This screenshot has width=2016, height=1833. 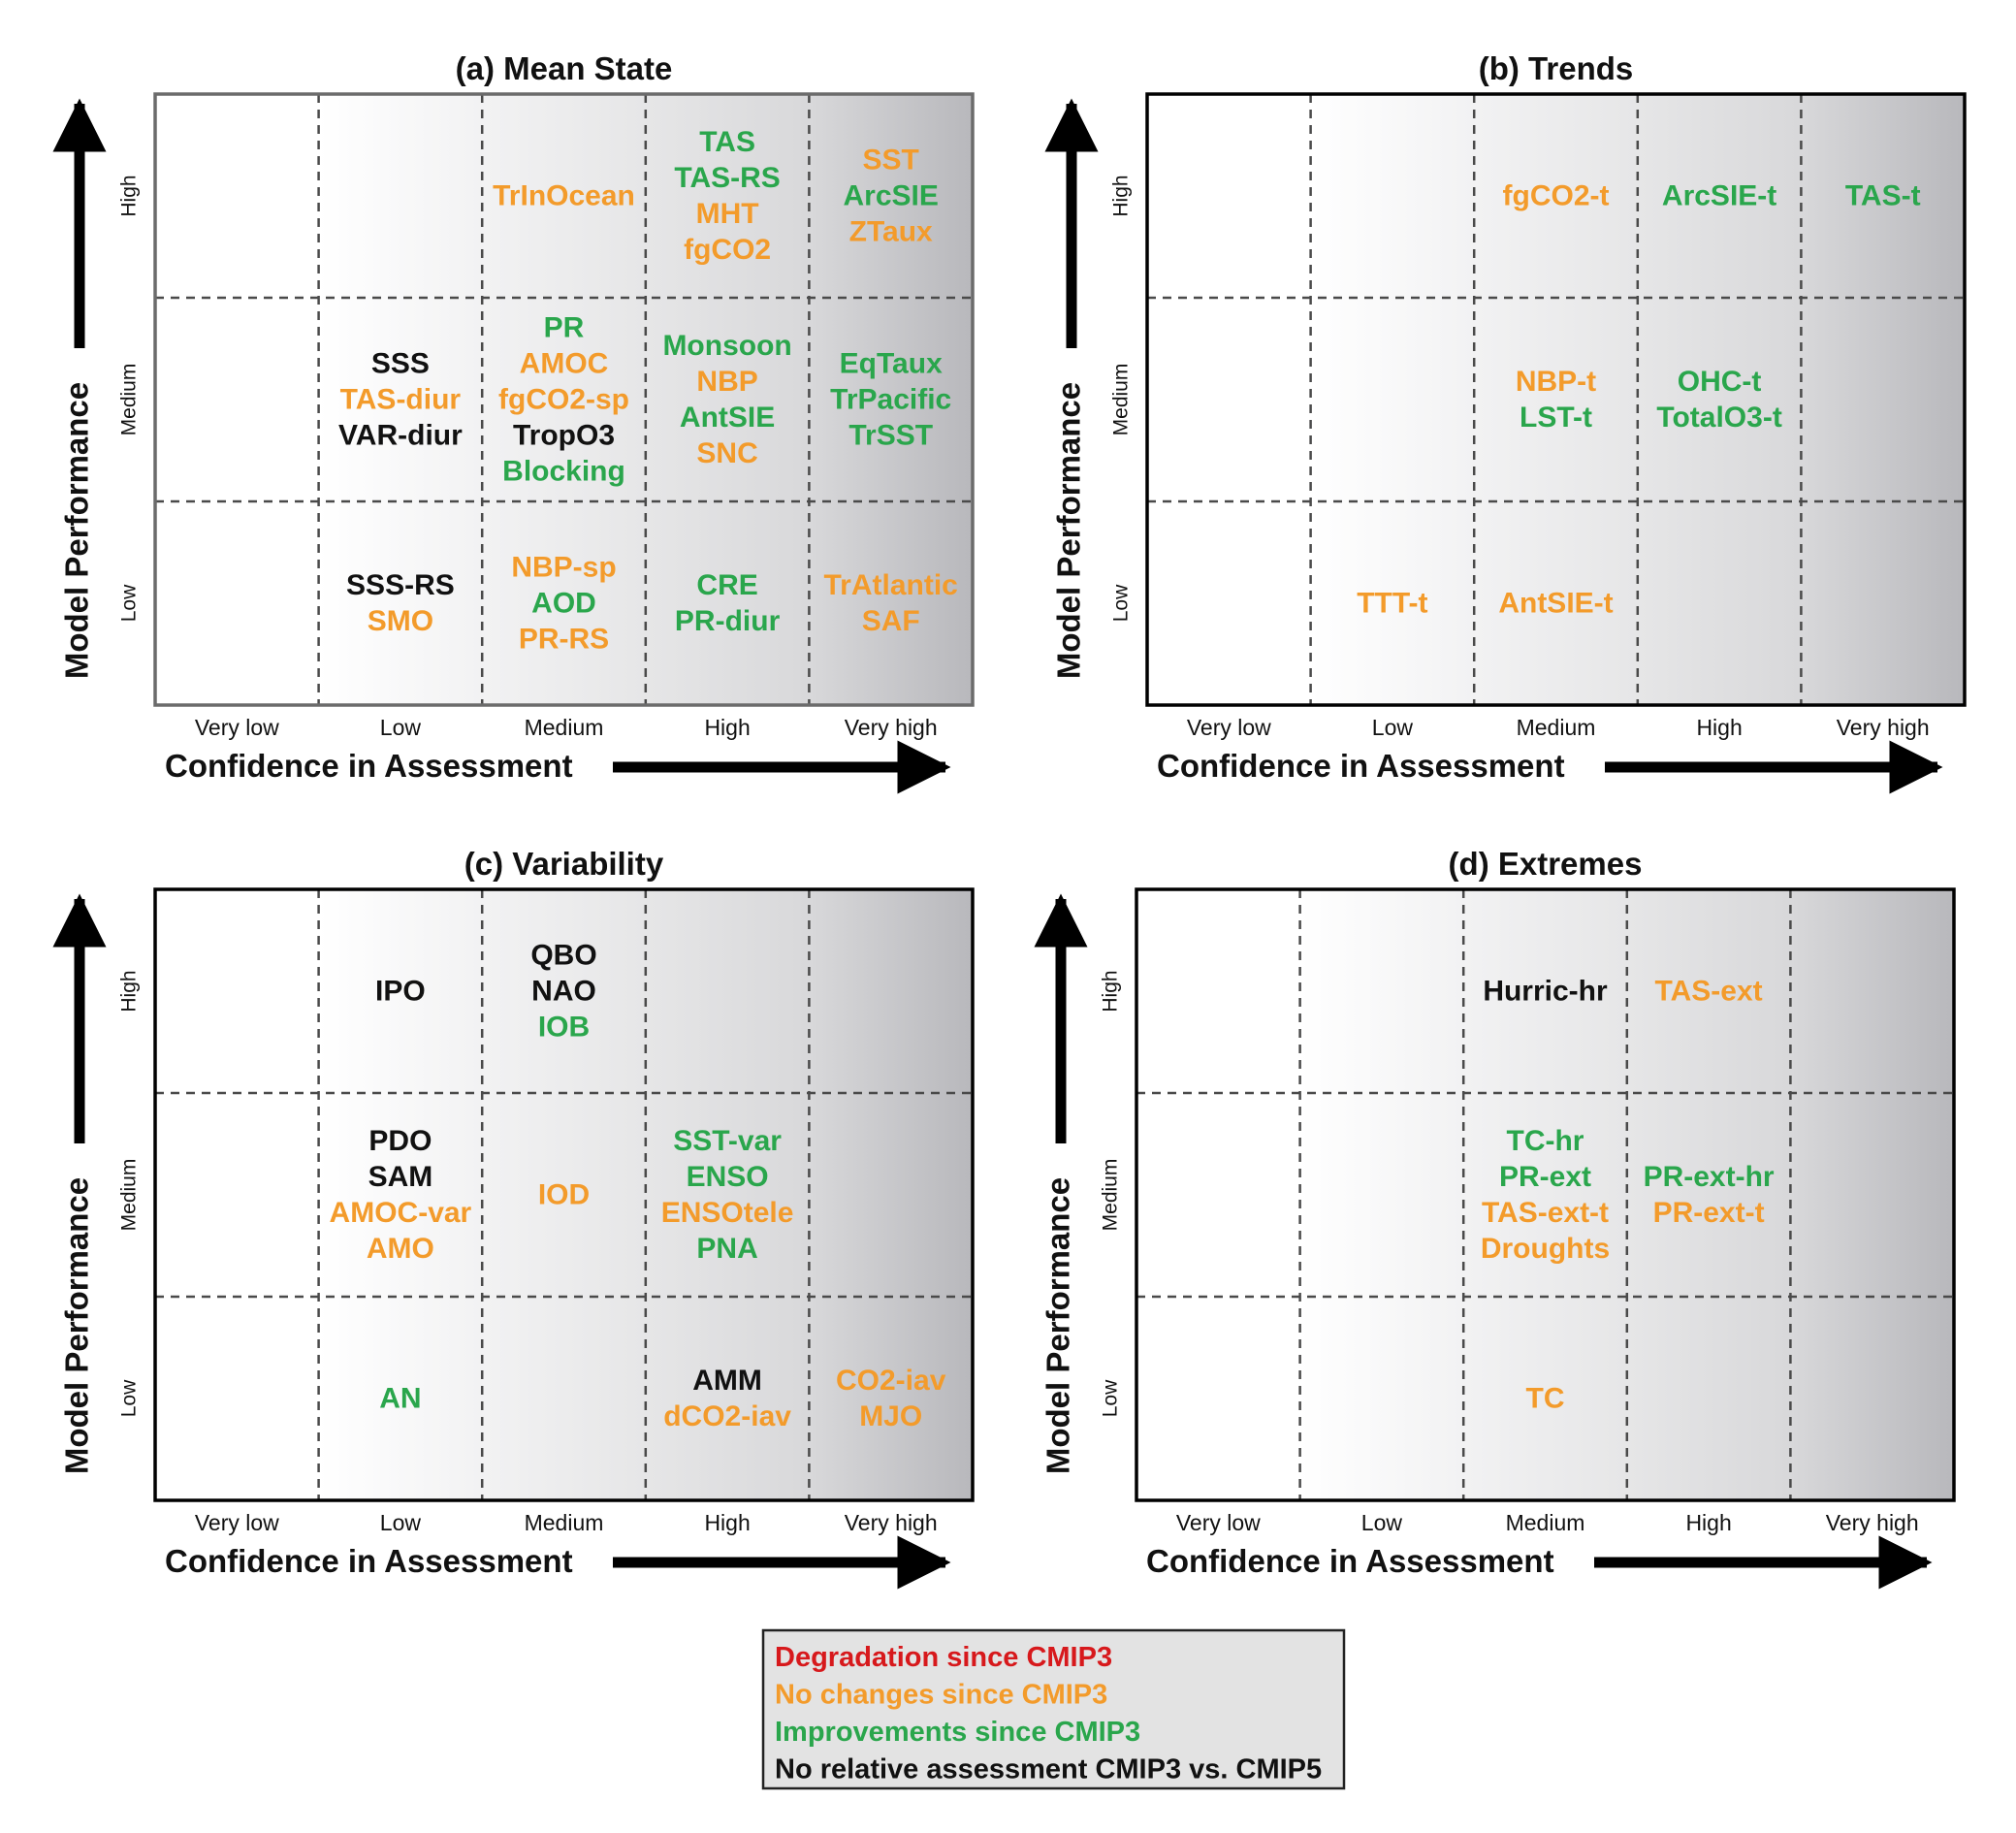 What do you see at coordinates (563, 992) in the screenshot?
I see `metric-label-nao: NAO` at bounding box center [563, 992].